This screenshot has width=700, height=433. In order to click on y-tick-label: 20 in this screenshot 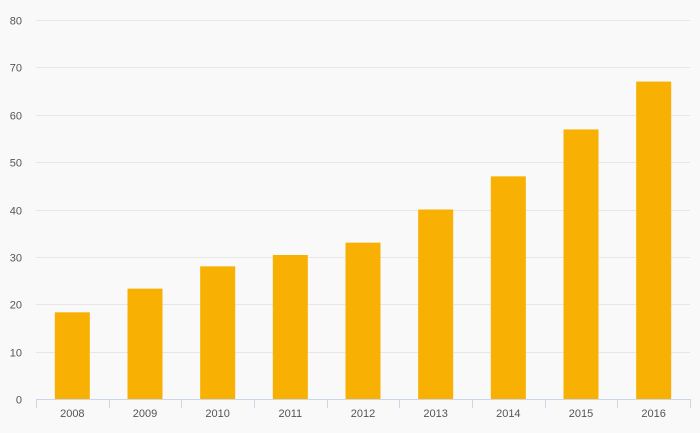, I will do `click(16, 306)`.